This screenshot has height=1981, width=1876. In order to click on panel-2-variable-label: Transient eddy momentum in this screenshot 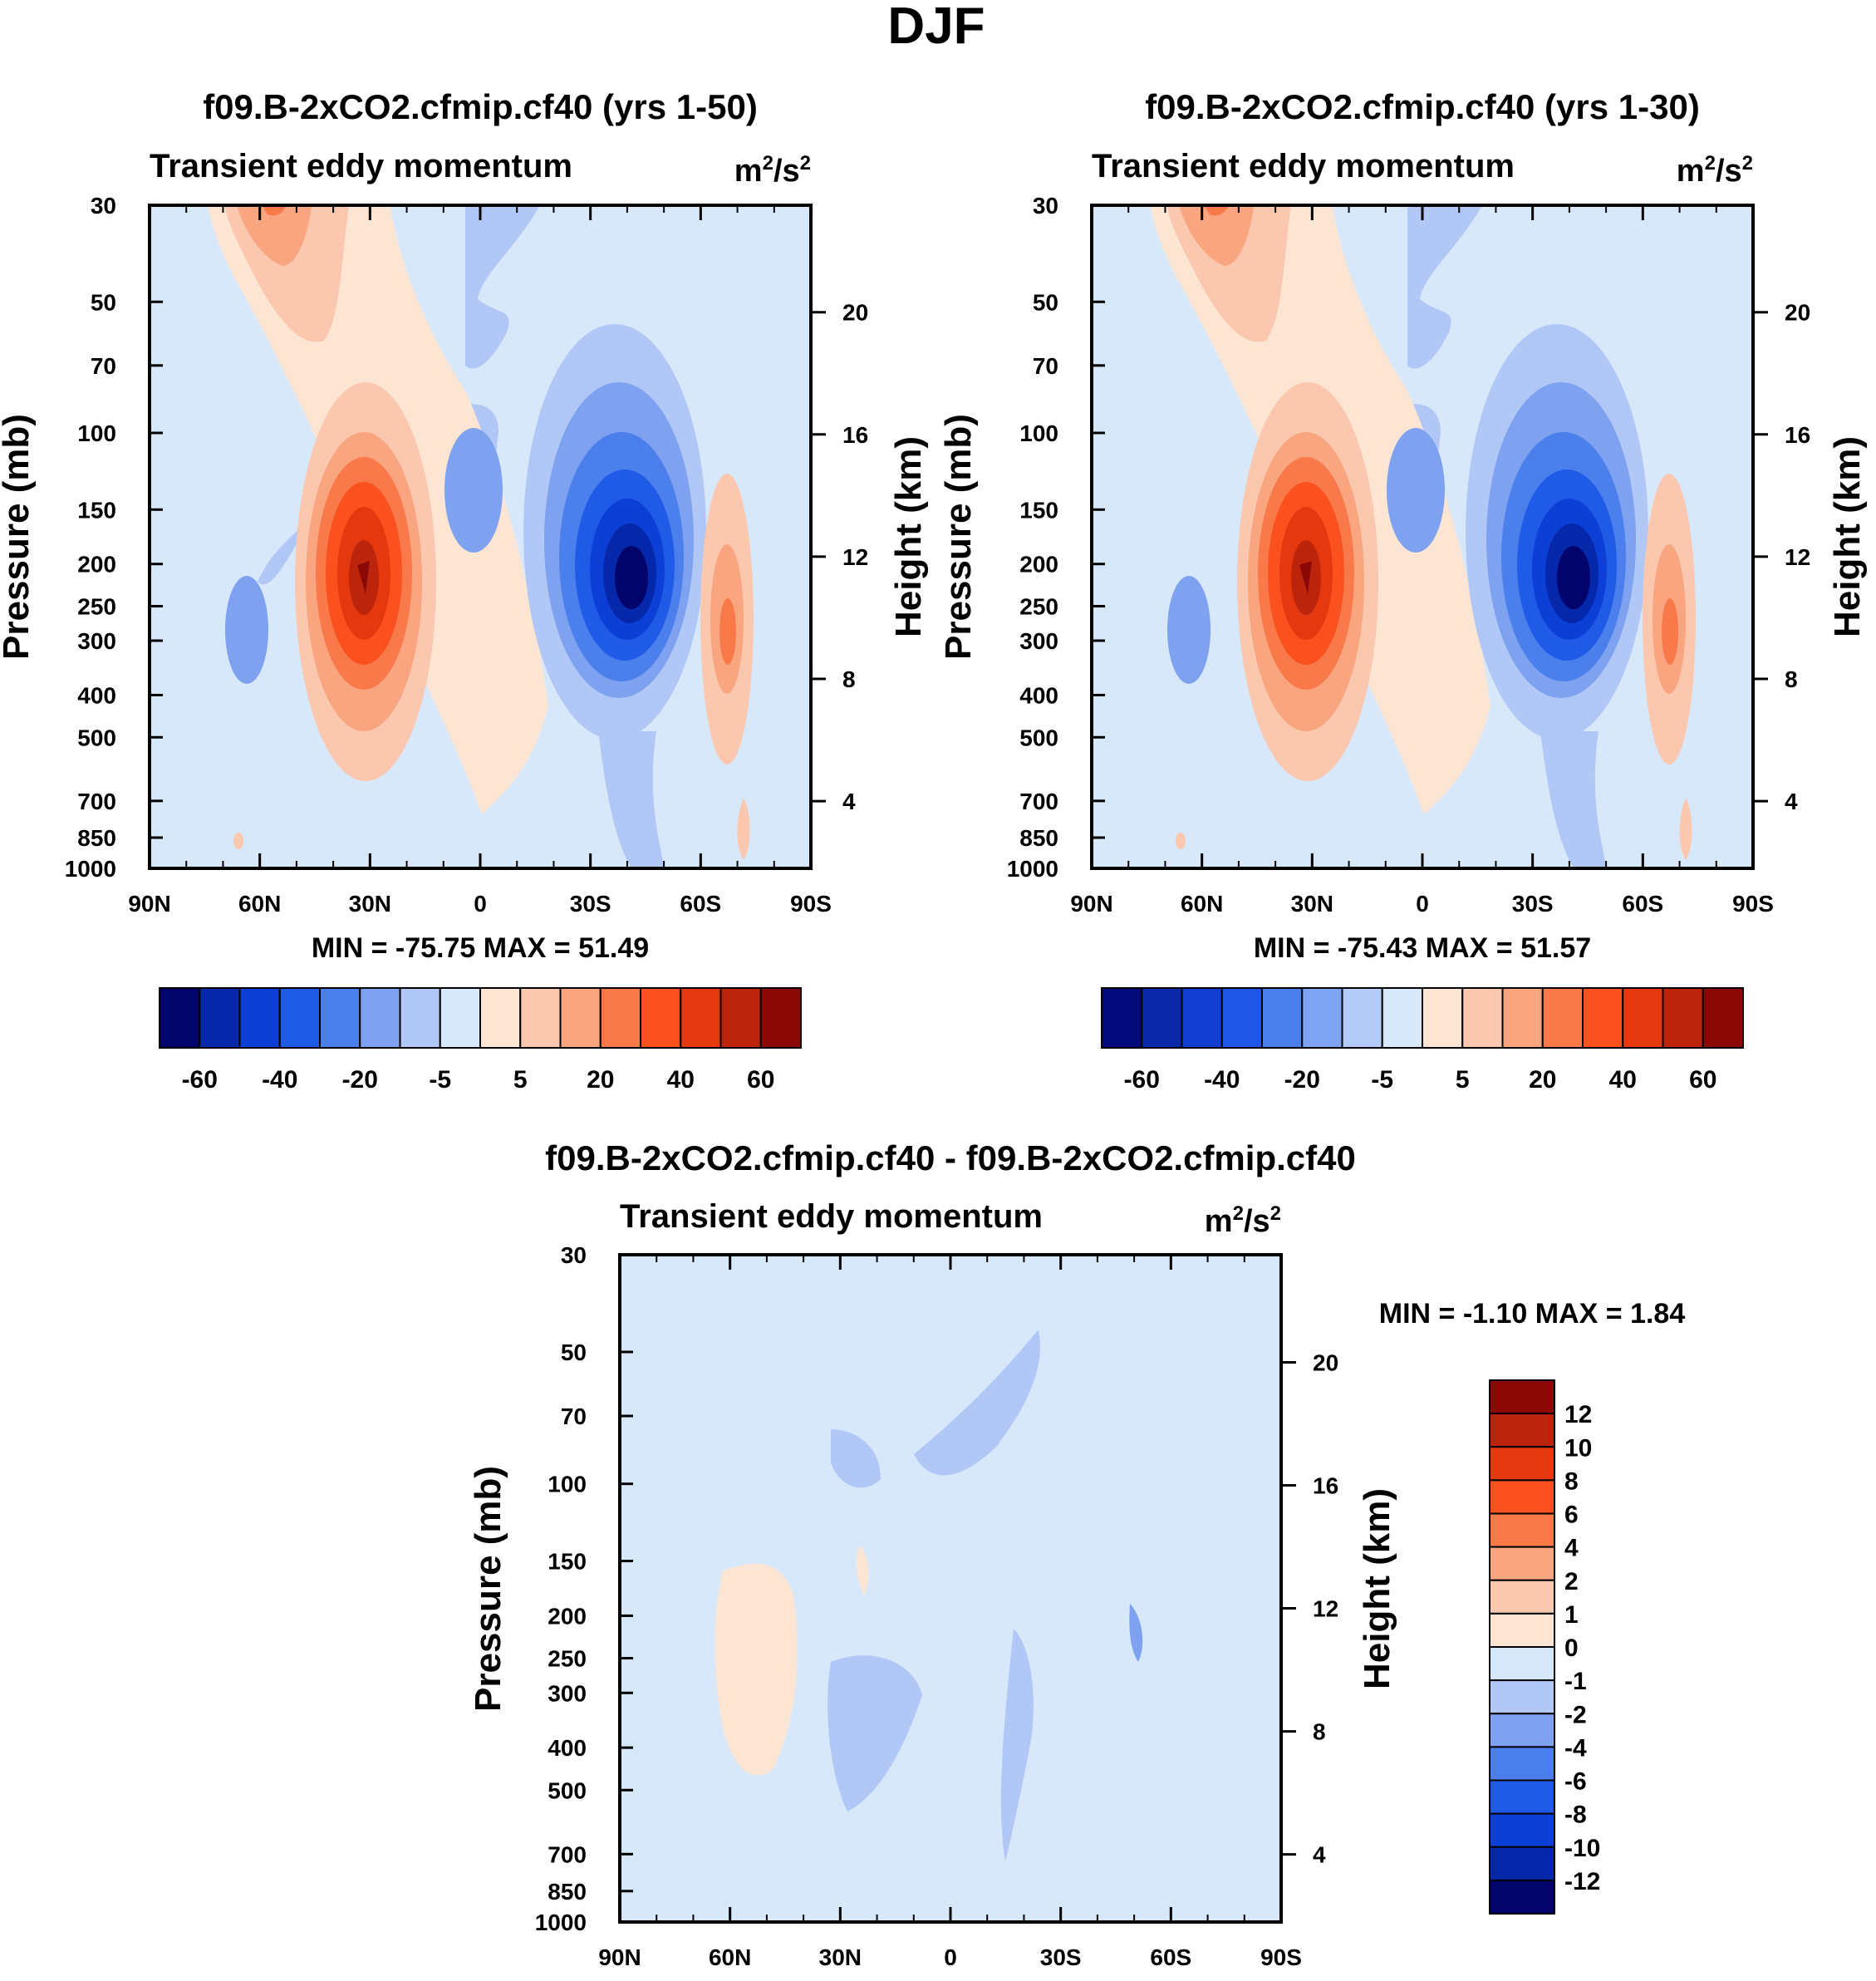, I will do `click(1303, 166)`.